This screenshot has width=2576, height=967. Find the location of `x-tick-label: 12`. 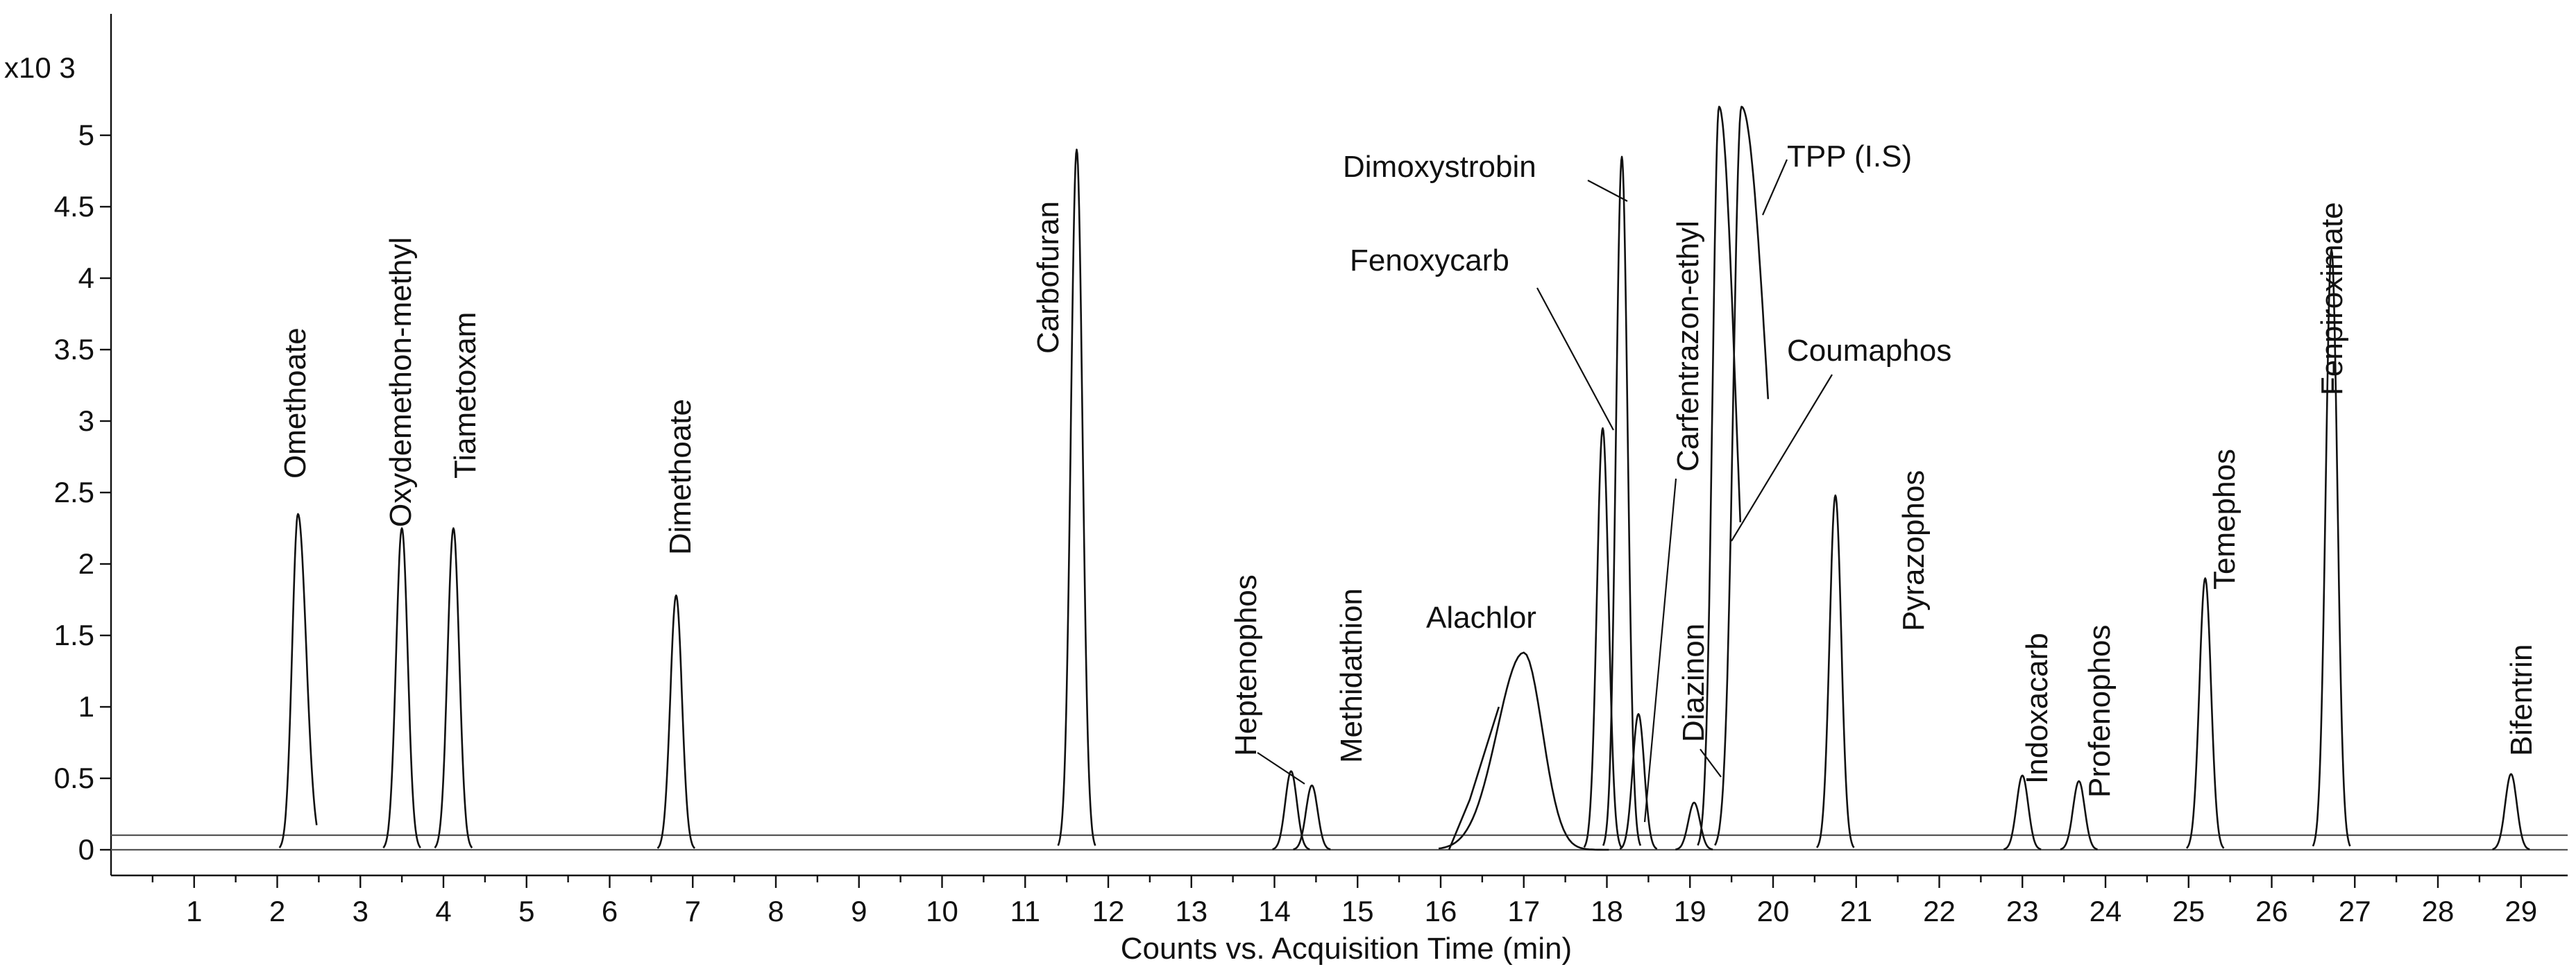

x-tick-label: 12 is located at coordinates (1108, 911).